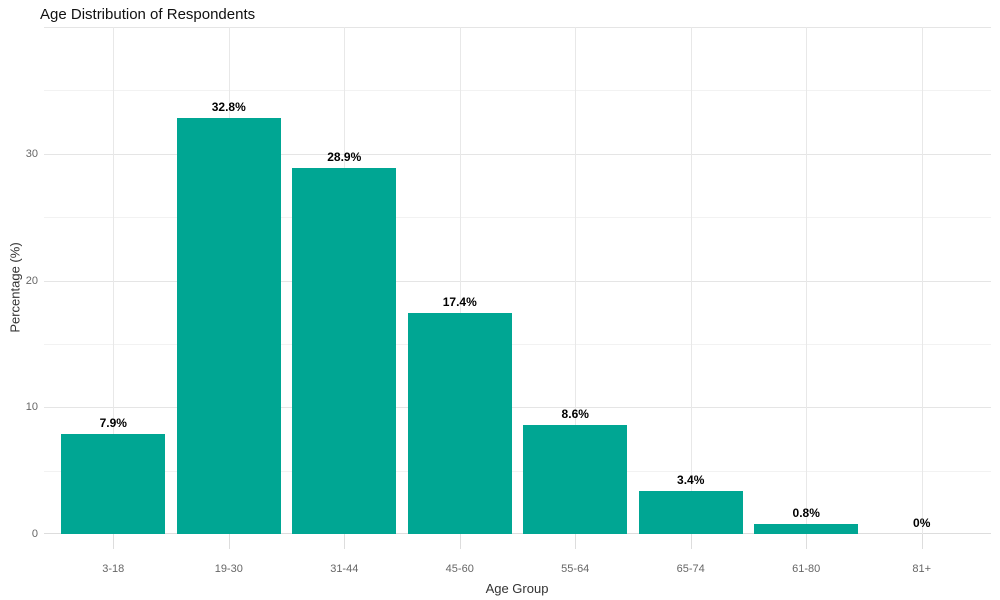 The height and width of the screenshot is (600, 1000). Describe the element at coordinates (31, 280) in the screenshot. I see `y-tick-label: 20` at that location.